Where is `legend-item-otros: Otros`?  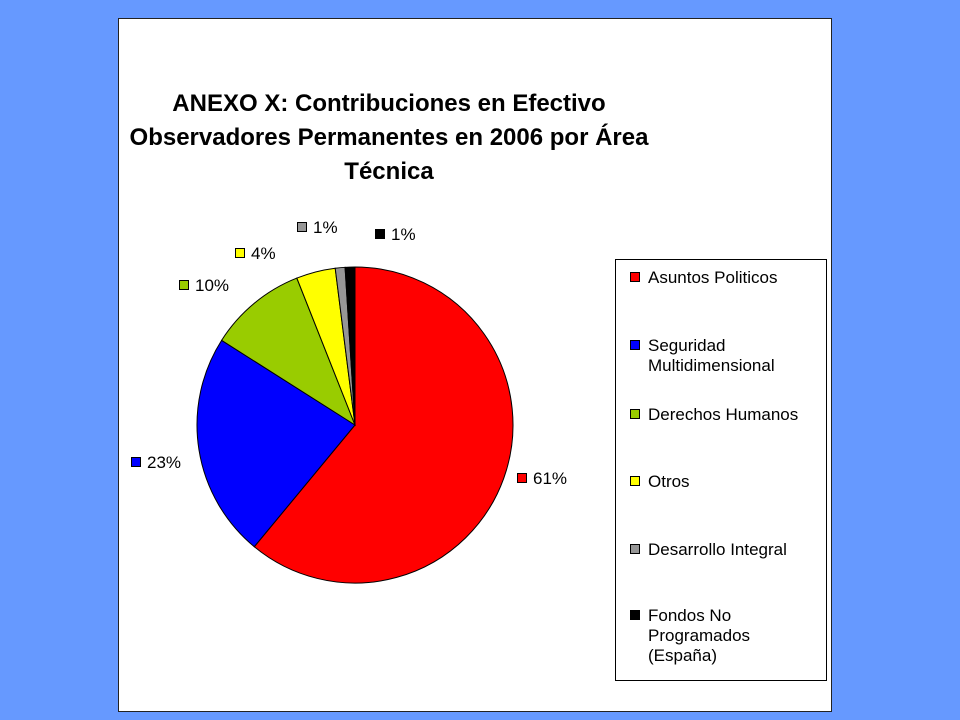
legend-item-otros: Otros is located at coordinates (729, 482).